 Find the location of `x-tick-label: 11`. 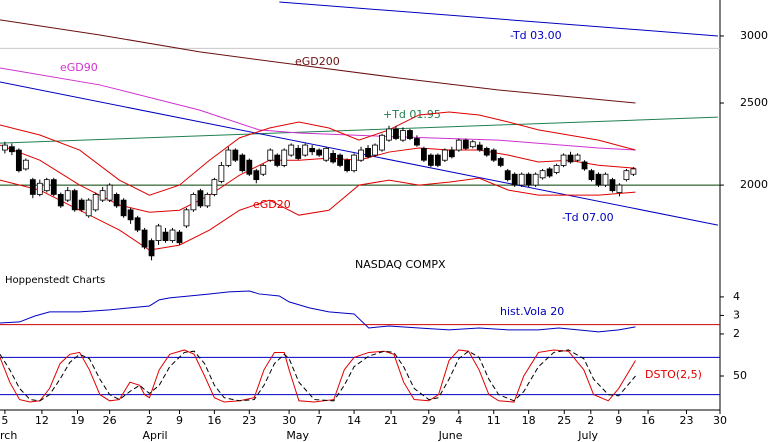

x-tick-label: 11 is located at coordinates (494, 420).